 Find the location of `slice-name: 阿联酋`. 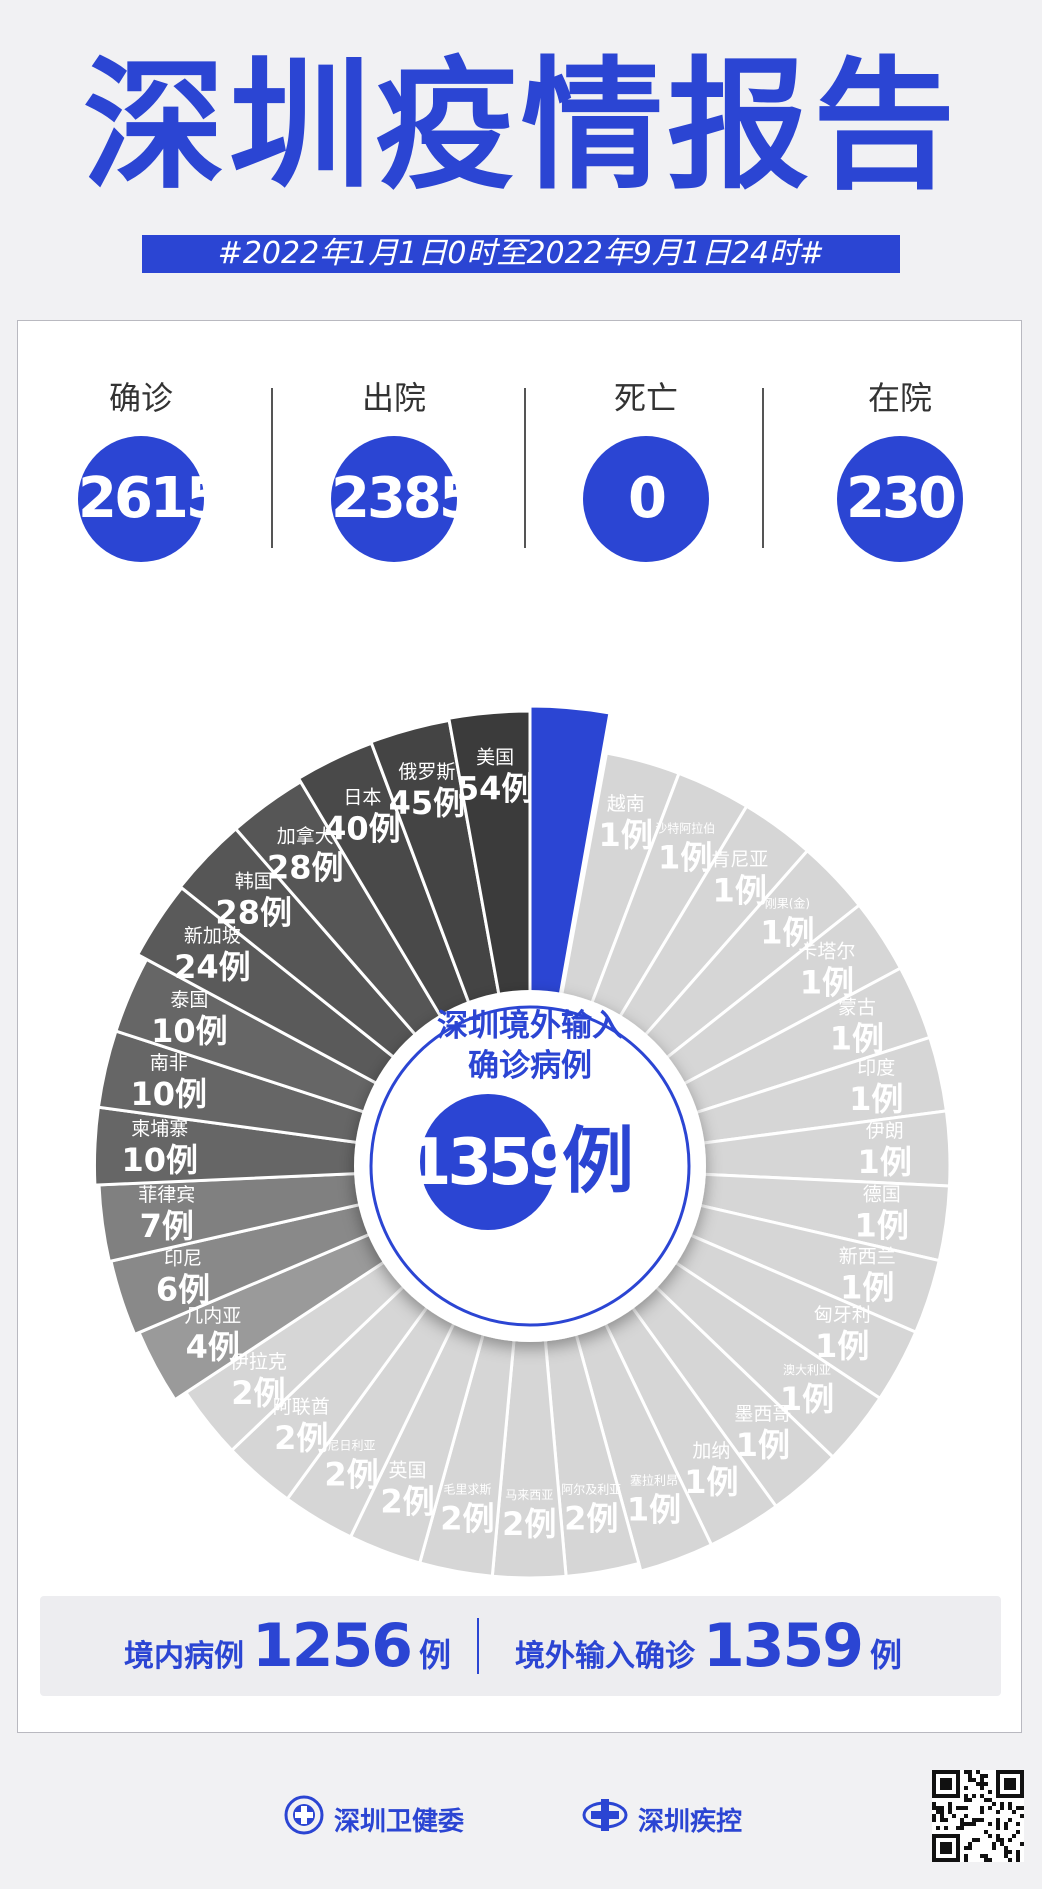

slice-name: 阿联酋 is located at coordinates (301, 1407).